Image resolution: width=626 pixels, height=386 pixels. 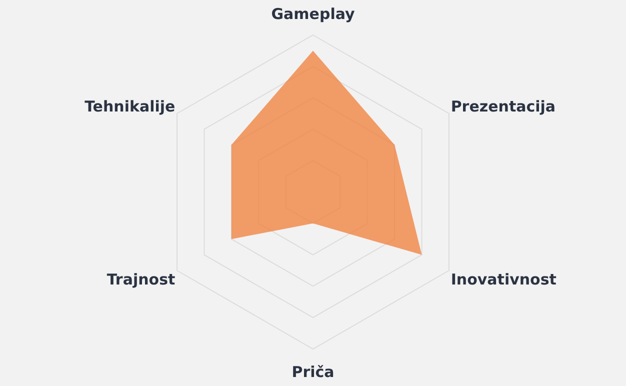 What do you see at coordinates (313, 372) in the screenshot?
I see `spoke-label: Priča` at bounding box center [313, 372].